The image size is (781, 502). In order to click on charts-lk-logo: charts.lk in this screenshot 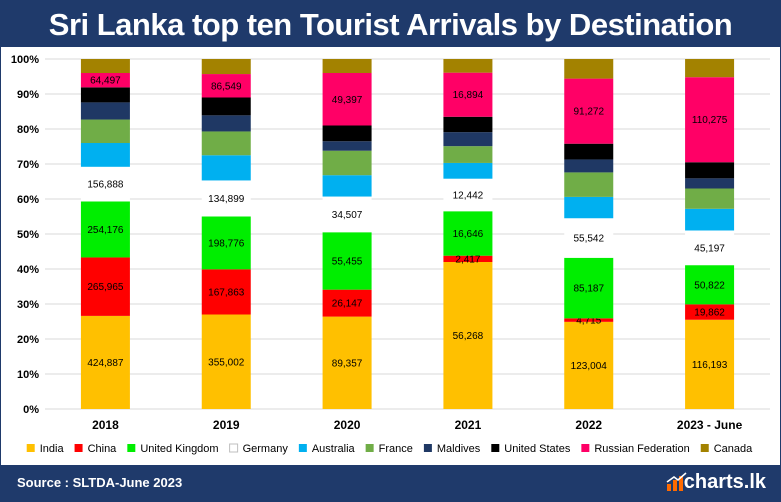, I will do `click(711, 483)`.